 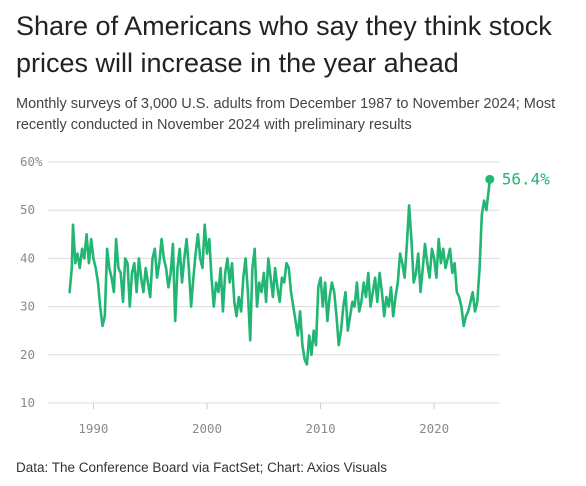 What do you see at coordinates (526, 178) in the screenshot?
I see `latest-value-label: 56.4%` at bounding box center [526, 178].